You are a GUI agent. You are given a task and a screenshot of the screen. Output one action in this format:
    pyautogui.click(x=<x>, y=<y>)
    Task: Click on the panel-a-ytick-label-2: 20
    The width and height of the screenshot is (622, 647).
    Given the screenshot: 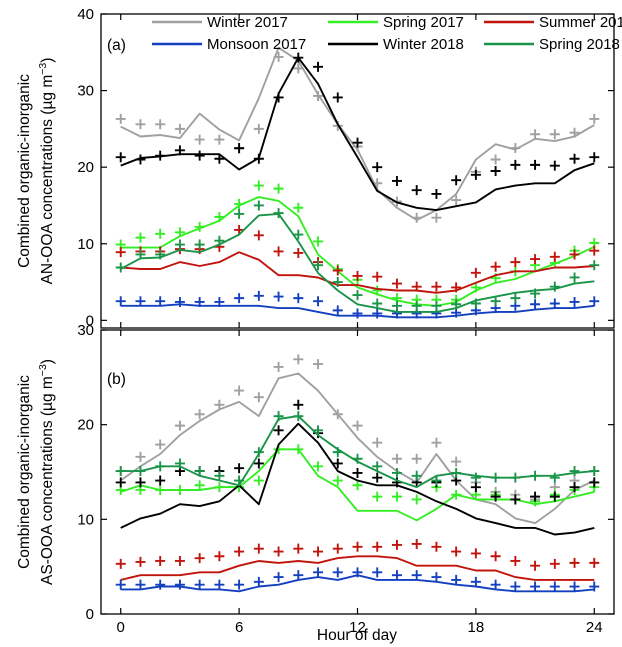 What is the action you would take?
    pyautogui.click(x=85, y=167)
    